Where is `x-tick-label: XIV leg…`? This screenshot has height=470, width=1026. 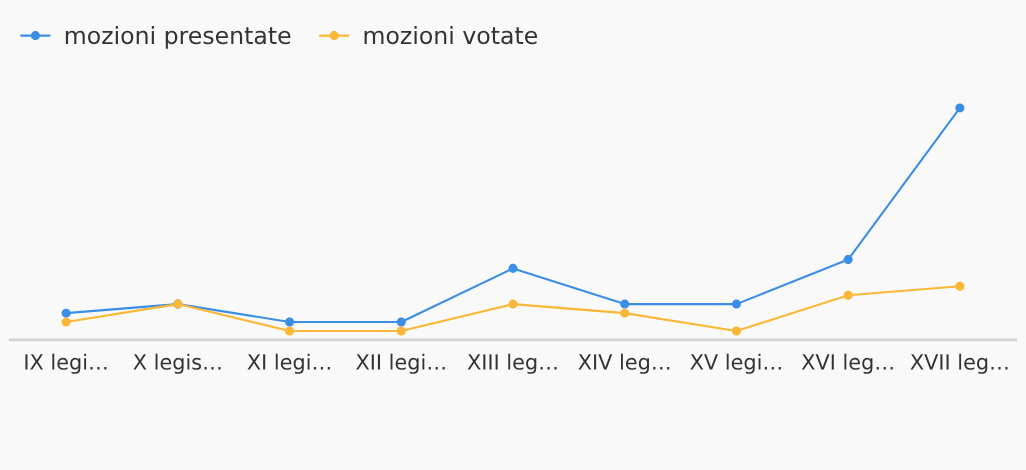 x-tick-label: XIV leg… is located at coordinates (624, 363).